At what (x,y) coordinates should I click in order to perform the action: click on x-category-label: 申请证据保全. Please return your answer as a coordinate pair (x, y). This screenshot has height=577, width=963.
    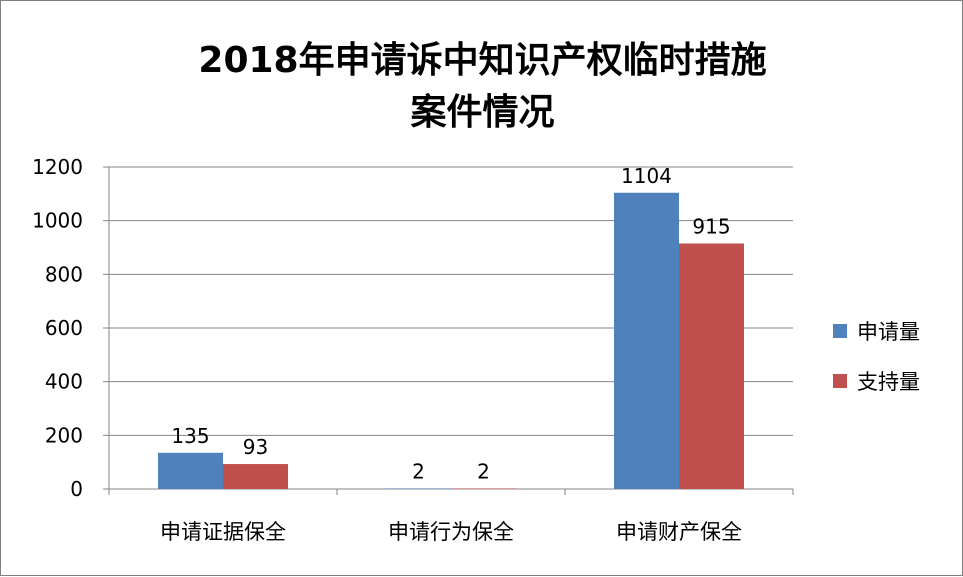
    Looking at the image, I should click on (223, 532).